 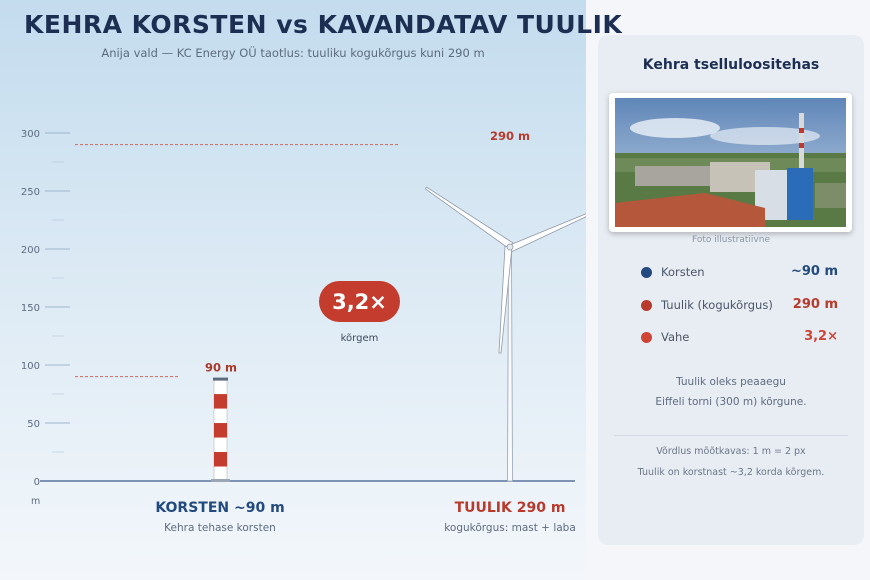 What do you see at coordinates (360, 338) in the screenshot?
I see `ratio-caption: kõrgem` at bounding box center [360, 338].